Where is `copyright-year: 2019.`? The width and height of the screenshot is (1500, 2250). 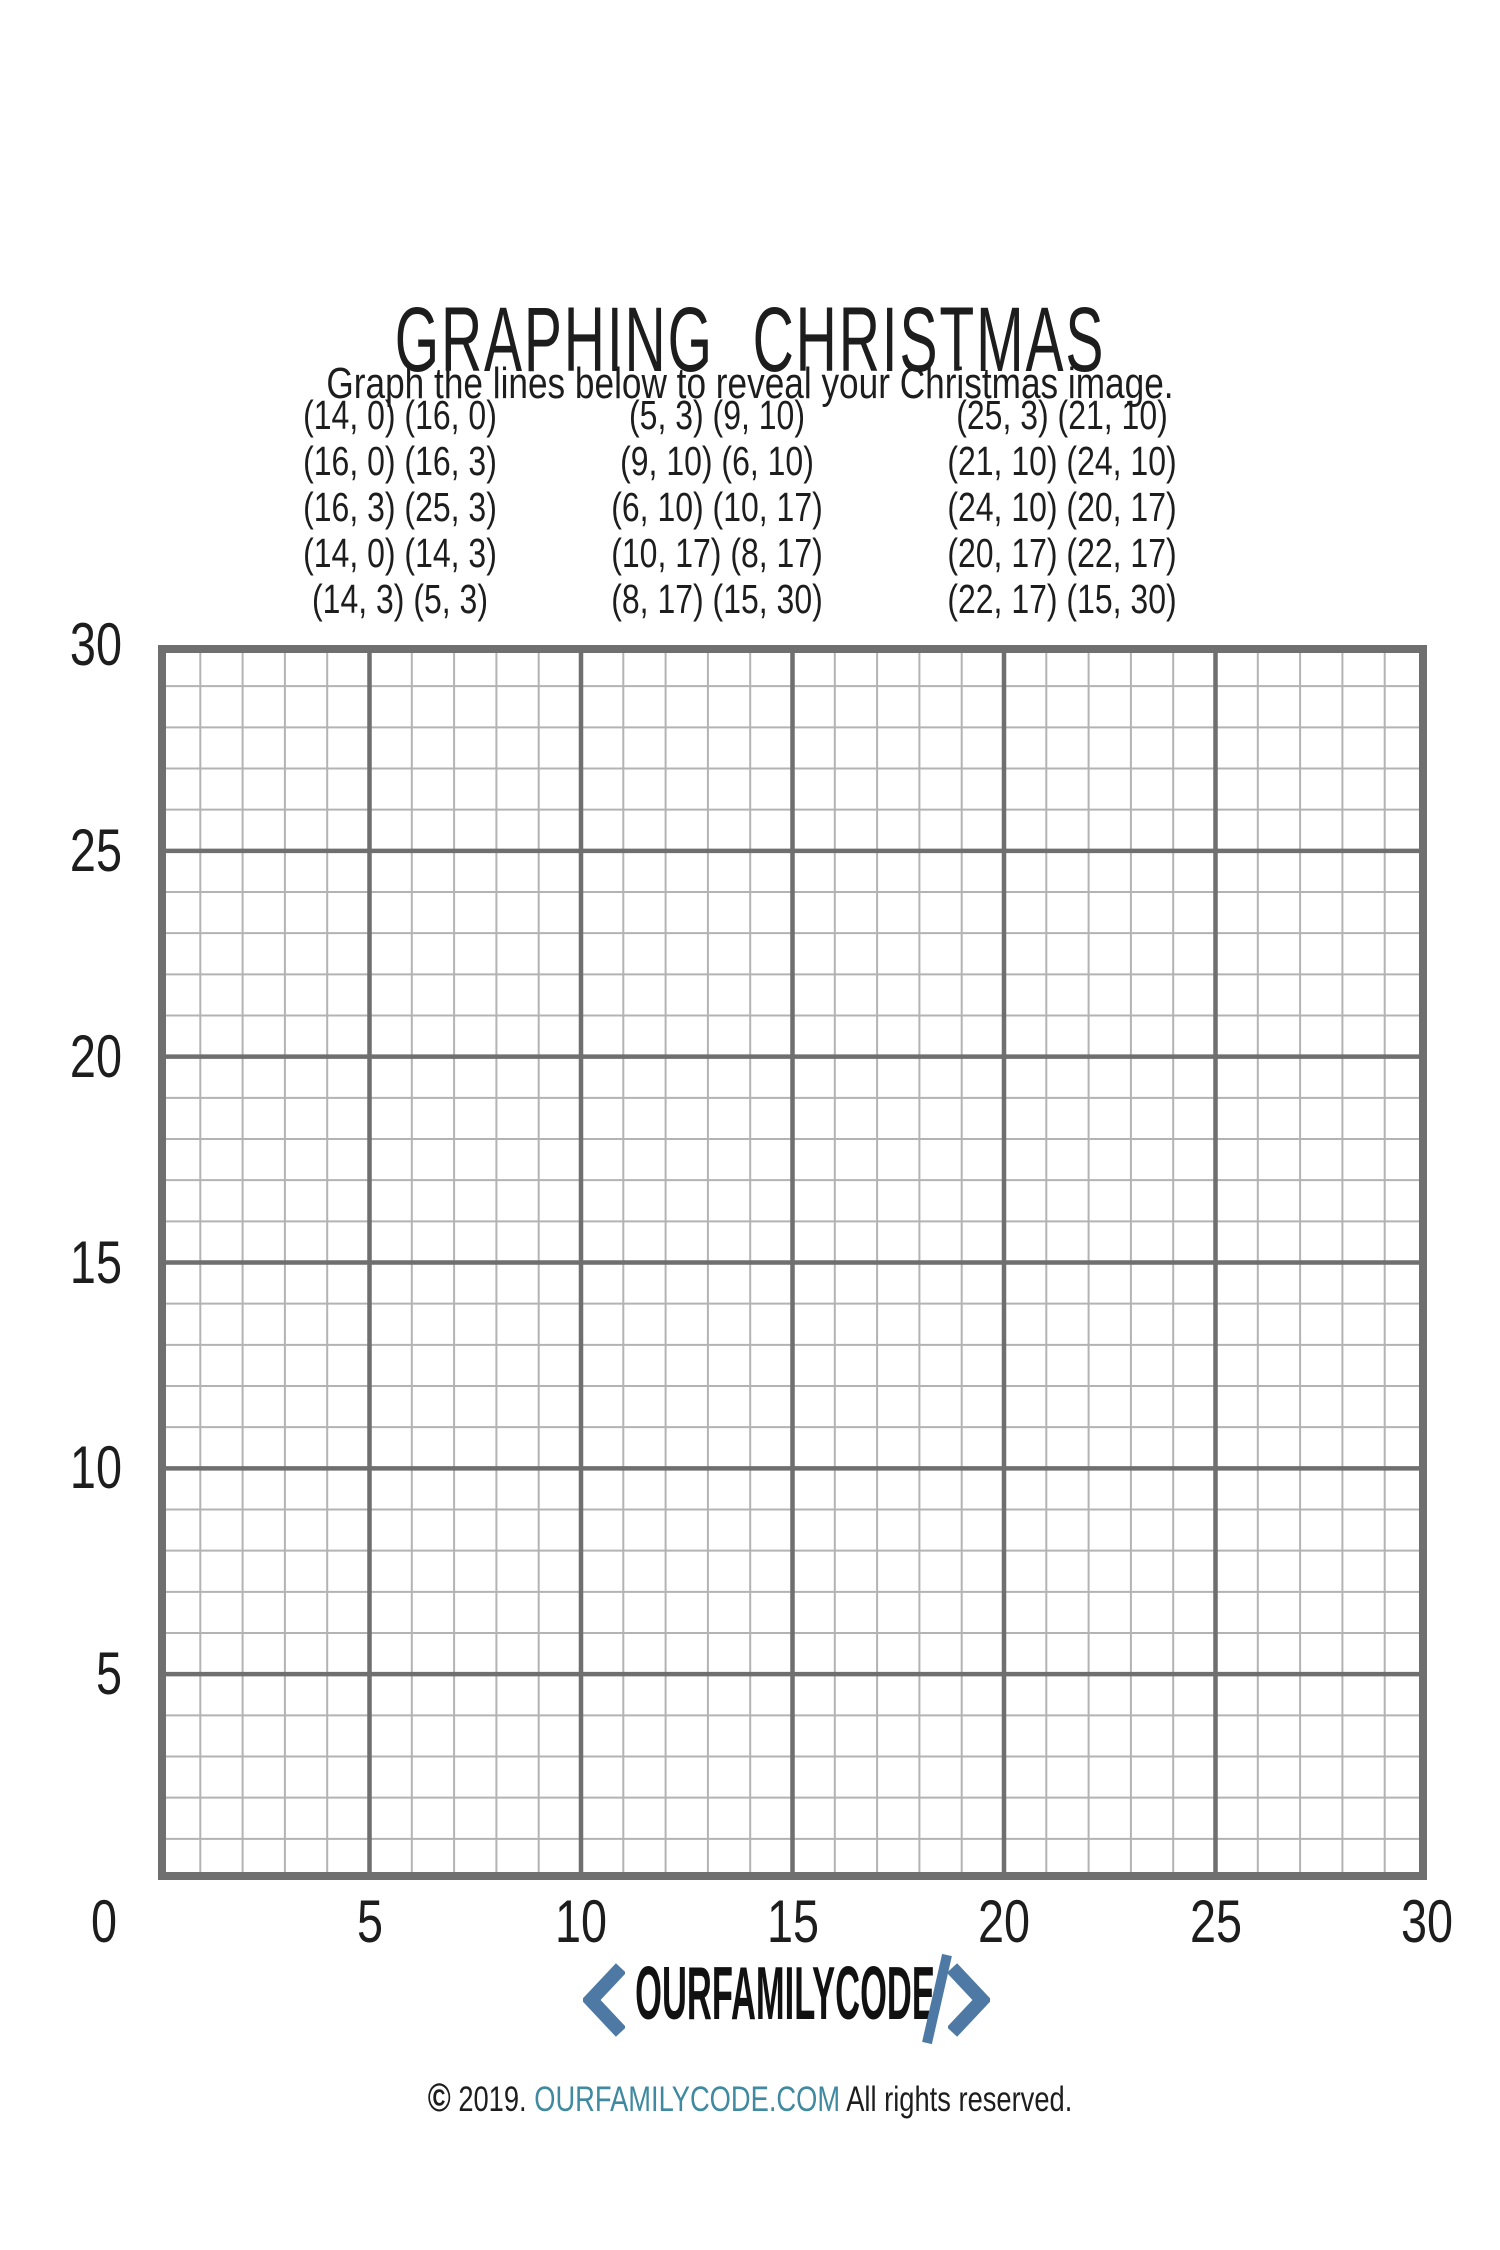
copyright-year: 2019. is located at coordinates (492, 2099).